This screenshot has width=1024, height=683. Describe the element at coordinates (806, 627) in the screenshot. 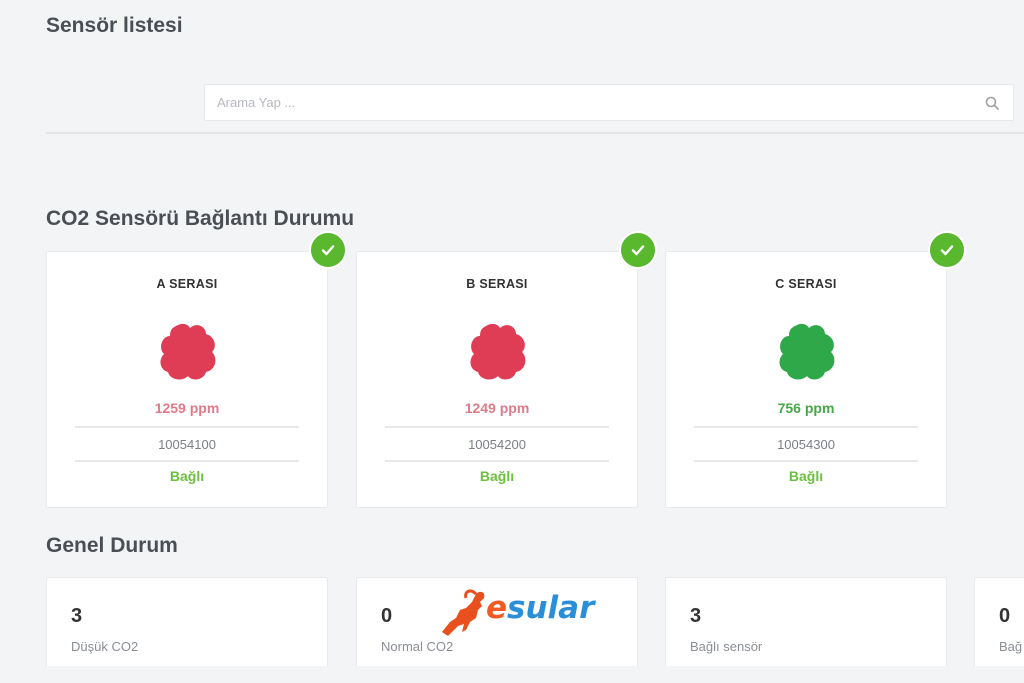

I see `stat-card-connected: 3 Bağlı sensör` at that location.